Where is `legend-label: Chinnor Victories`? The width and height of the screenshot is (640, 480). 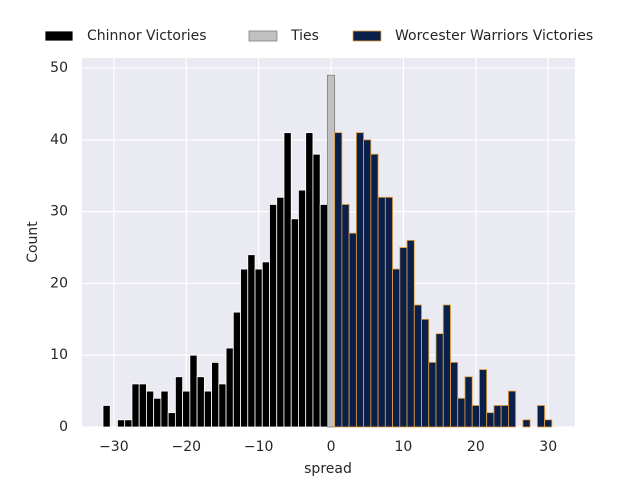
legend-label: Chinnor Victories is located at coordinates (147, 36).